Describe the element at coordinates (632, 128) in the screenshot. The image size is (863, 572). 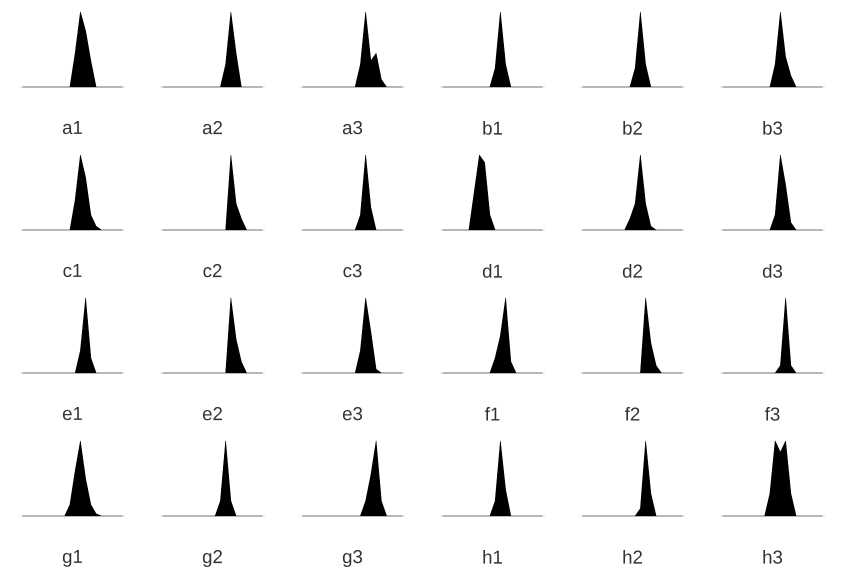
I see `x-axis-title: b2` at that location.